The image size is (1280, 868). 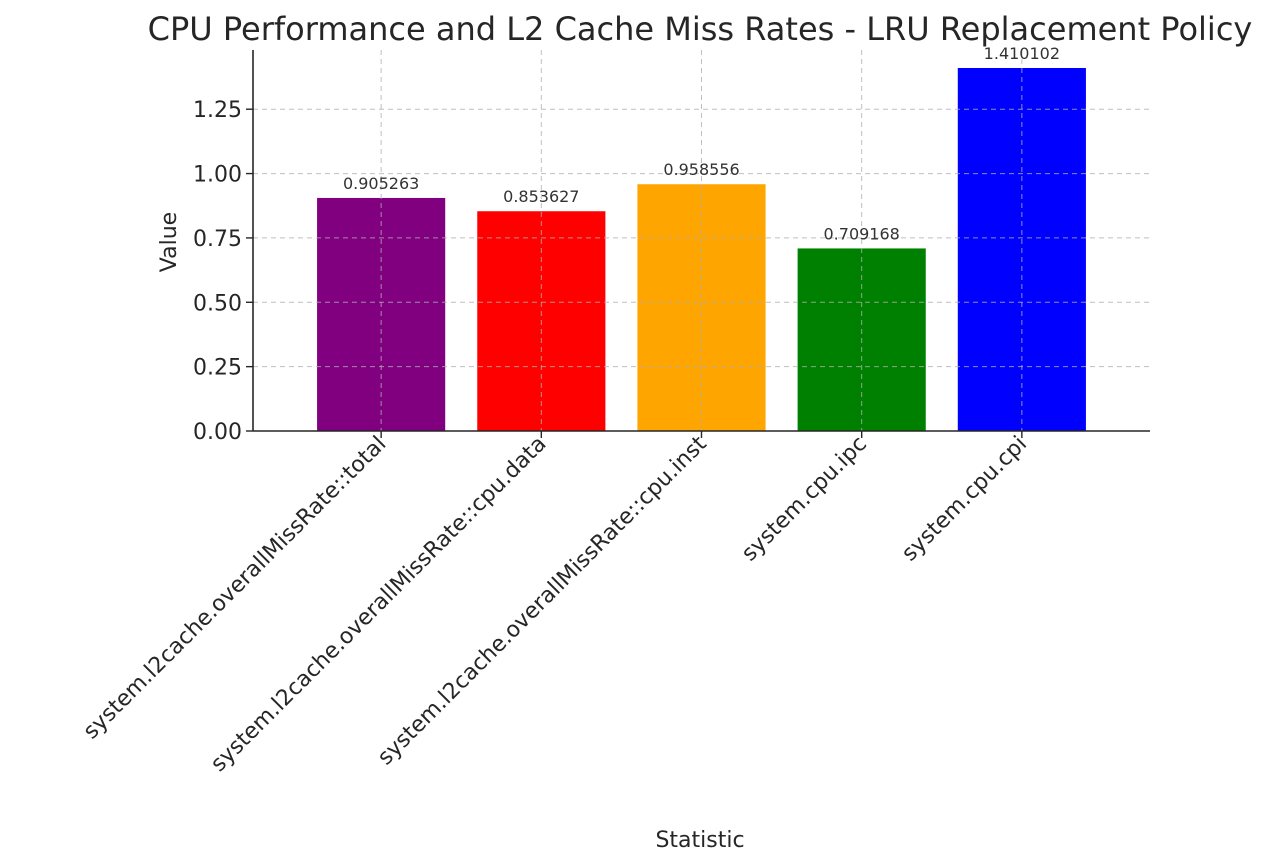 I want to click on x-axis-label: Statistic, so click(x=699, y=840).